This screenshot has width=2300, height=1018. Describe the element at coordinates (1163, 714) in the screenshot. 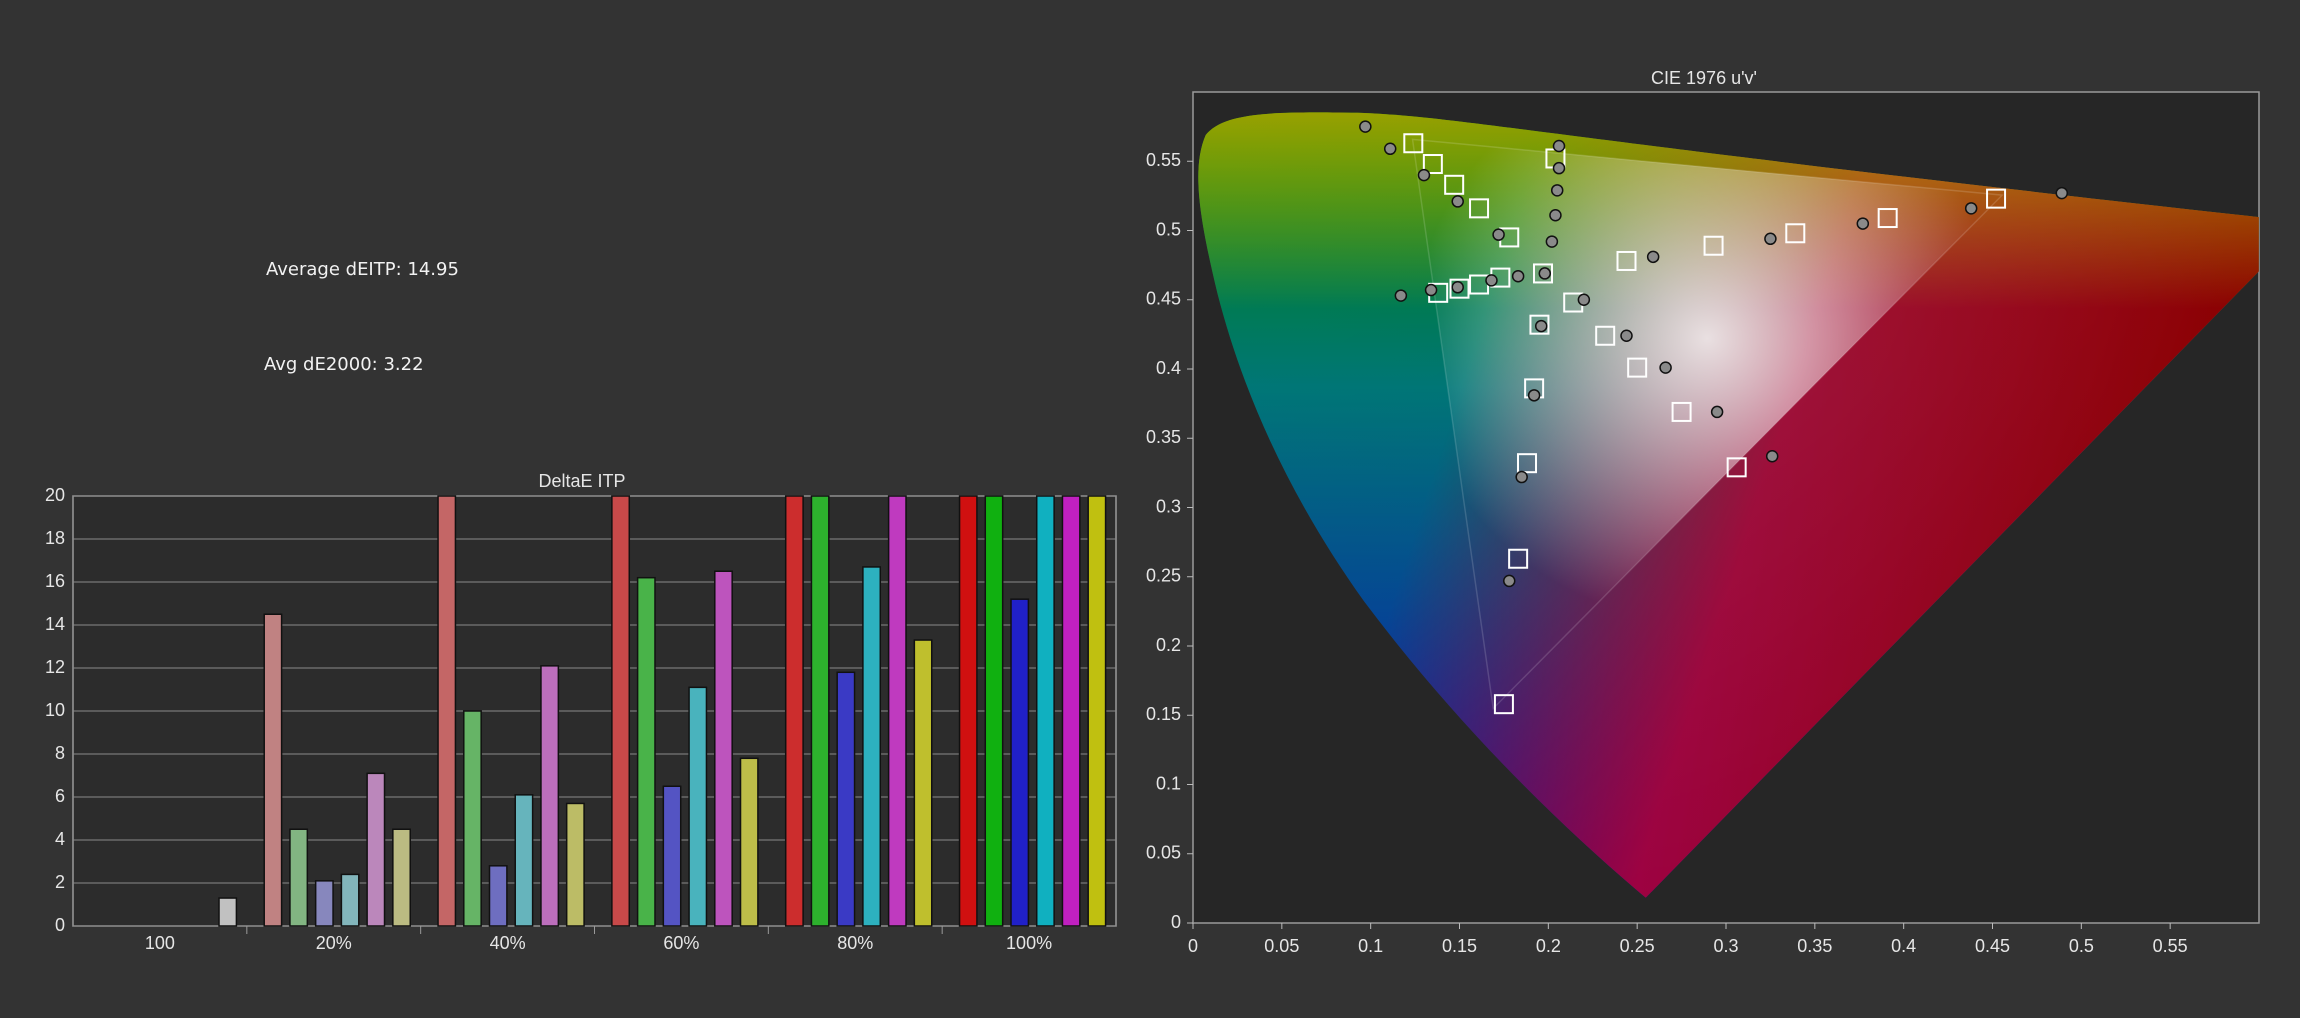

I see `y-tick-label: 0.15` at that location.